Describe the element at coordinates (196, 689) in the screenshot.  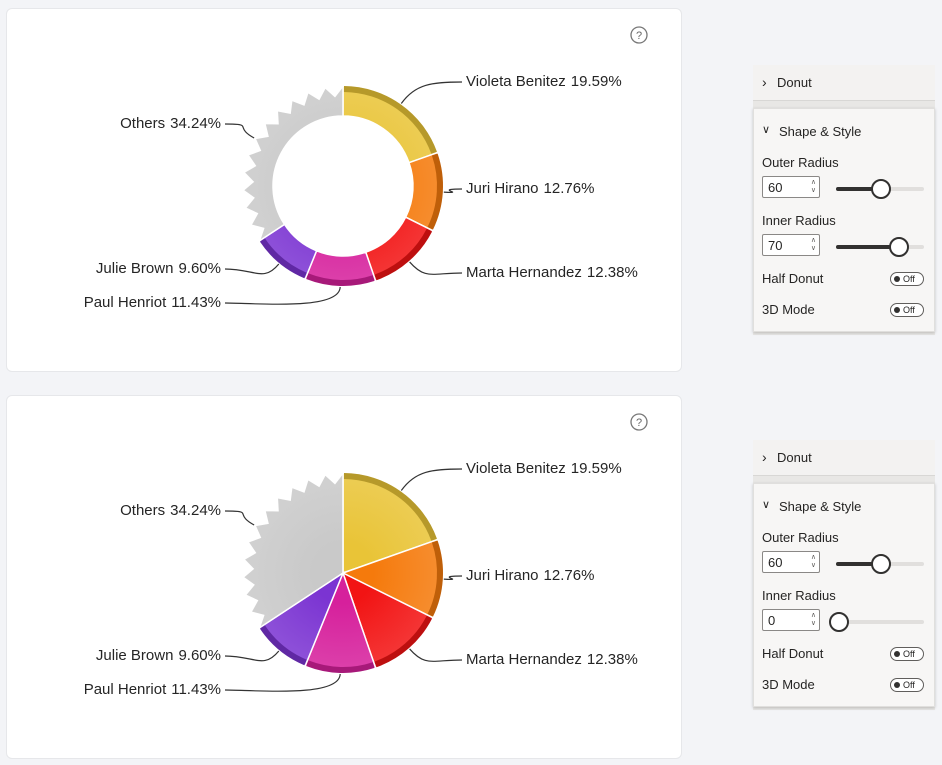
I see `label-value: 11.43%` at that location.